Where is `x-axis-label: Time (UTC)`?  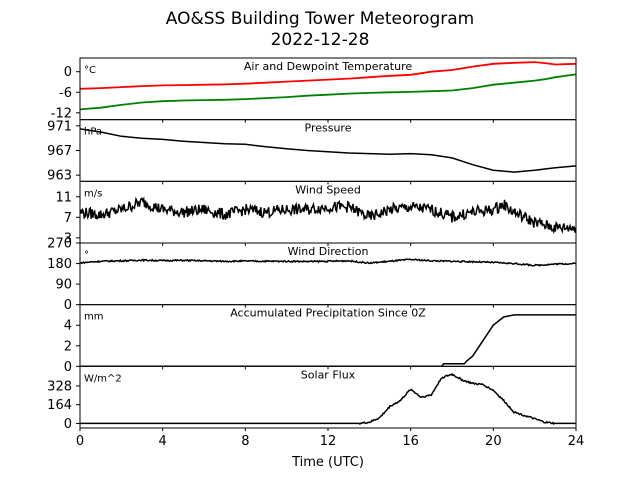
x-axis-label: Time (UTC) is located at coordinates (327, 462).